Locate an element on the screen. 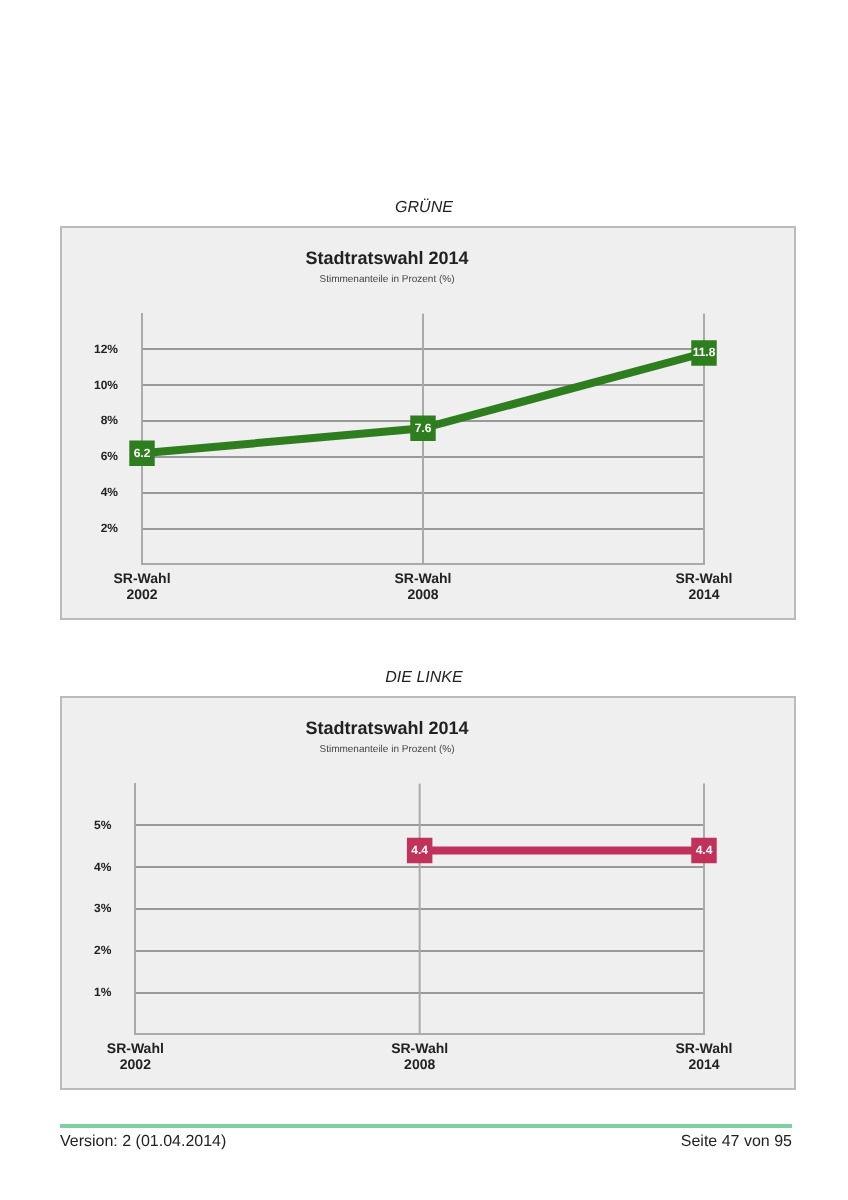  text: Version: 2 (01.04.2014) is located at coordinates (143, 1141).